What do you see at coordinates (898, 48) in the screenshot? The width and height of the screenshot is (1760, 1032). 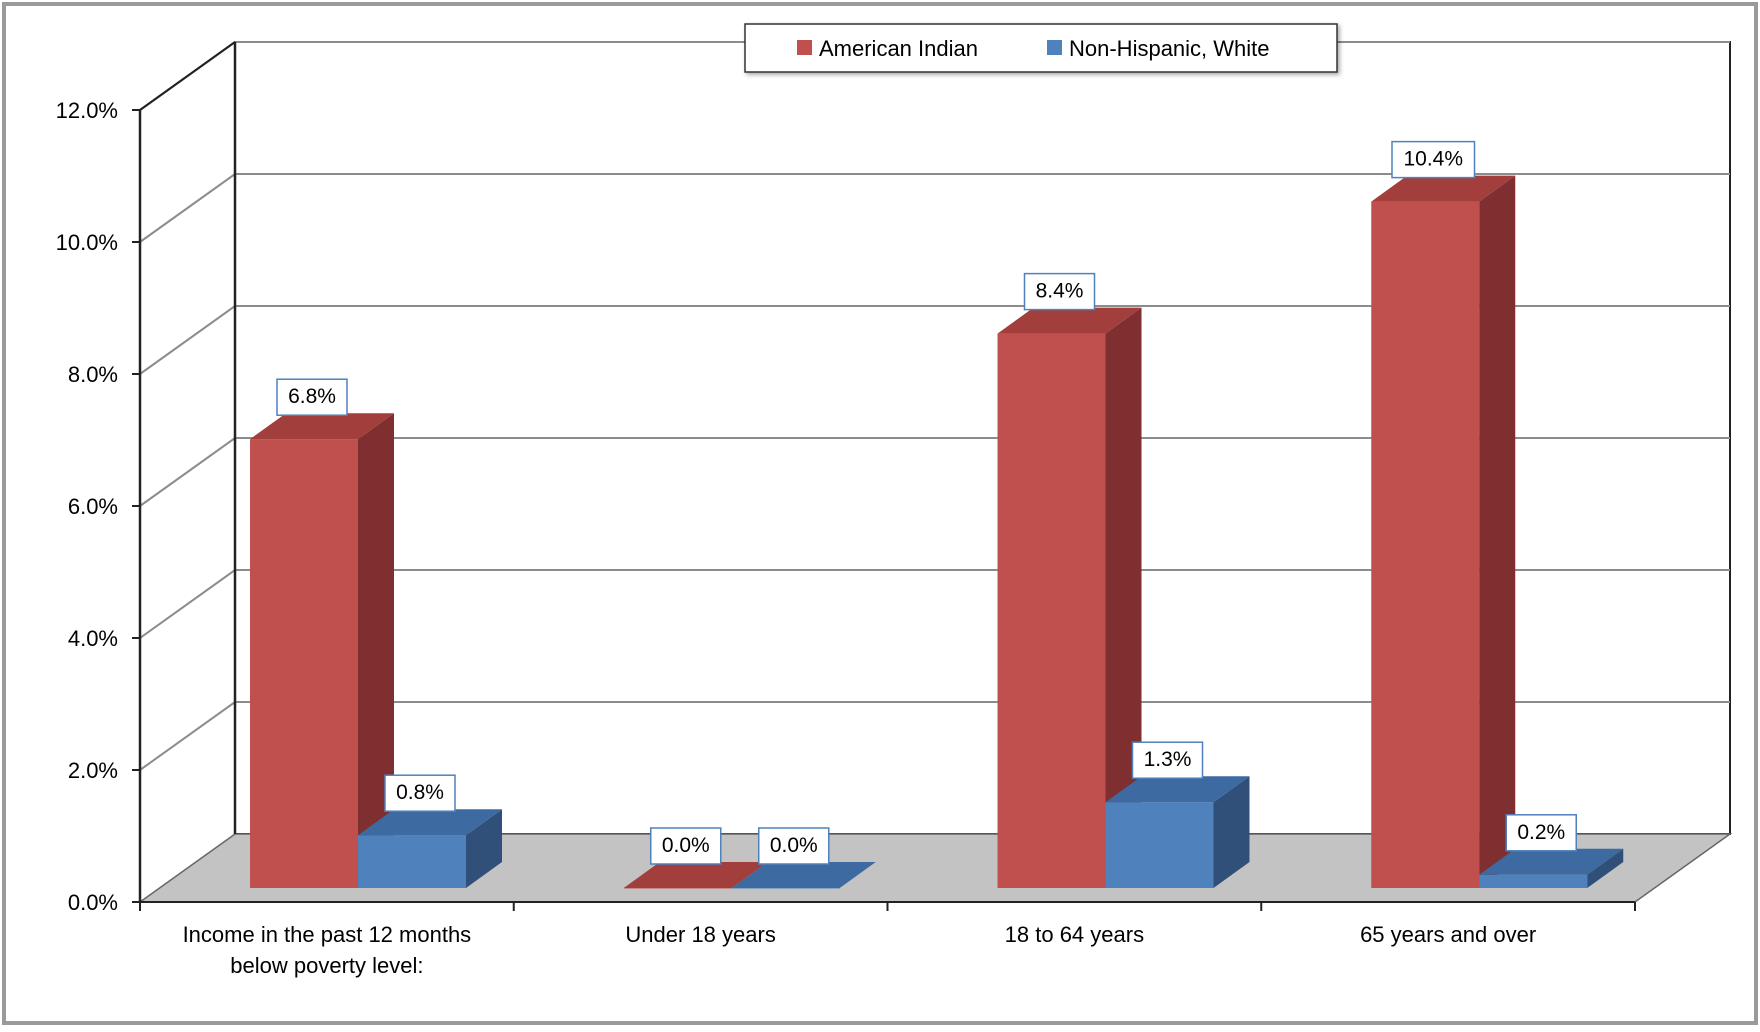 I see `legend-label: American Indian` at bounding box center [898, 48].